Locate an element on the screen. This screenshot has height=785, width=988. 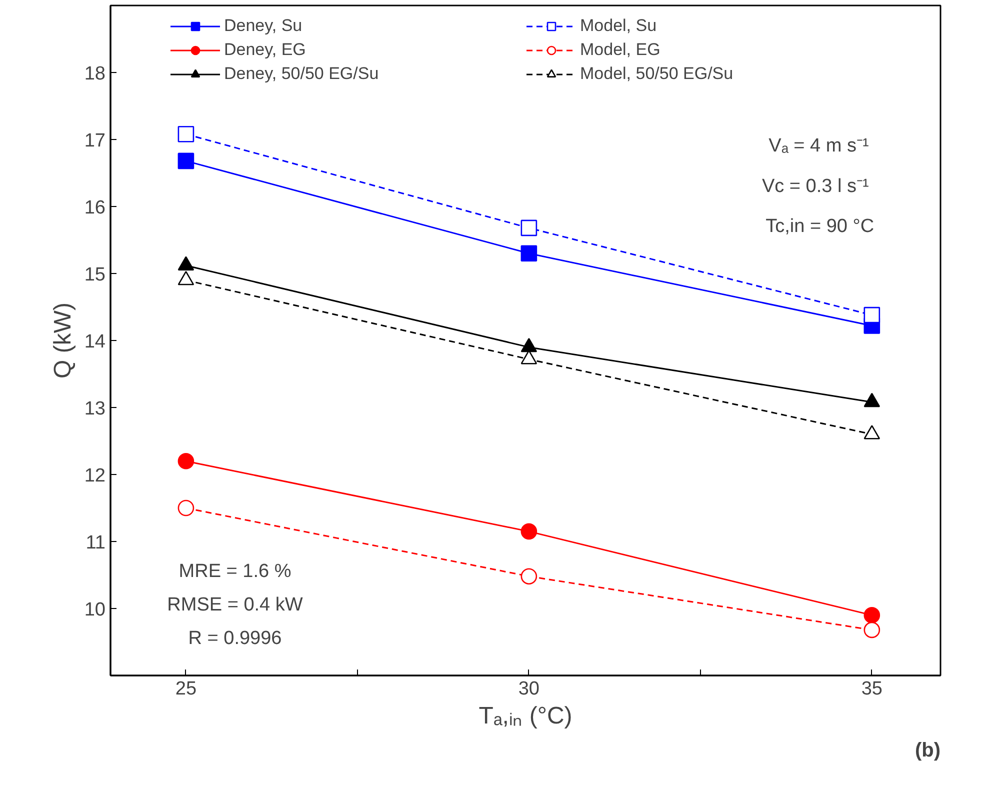
legend-label: Model, Su is located at coordinates (619, 26).